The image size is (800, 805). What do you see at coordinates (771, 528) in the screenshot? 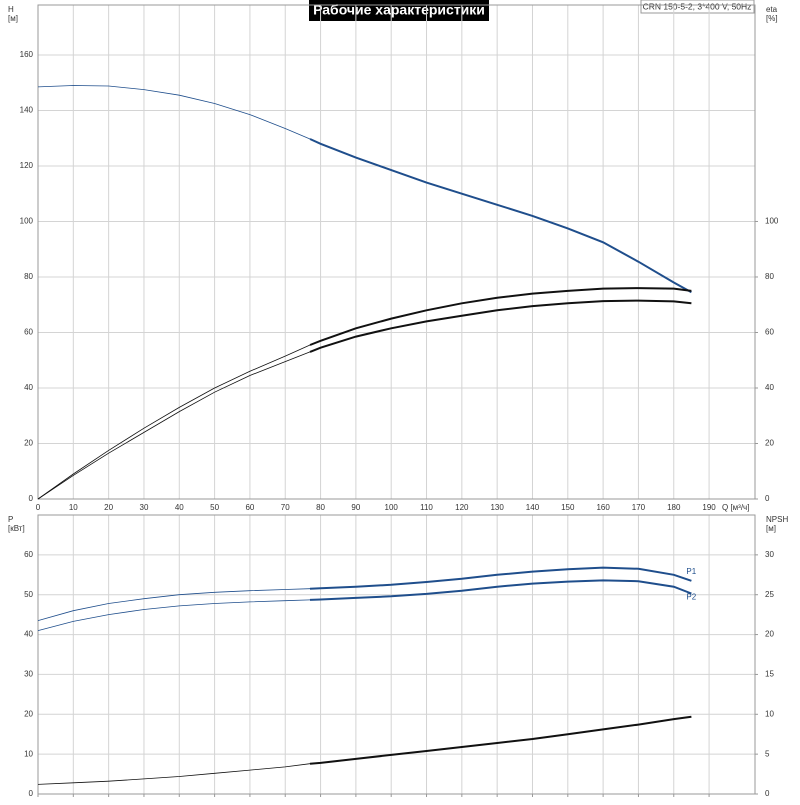
I see `y2-axis-unit: [м]` at bounding box center [771, 528].